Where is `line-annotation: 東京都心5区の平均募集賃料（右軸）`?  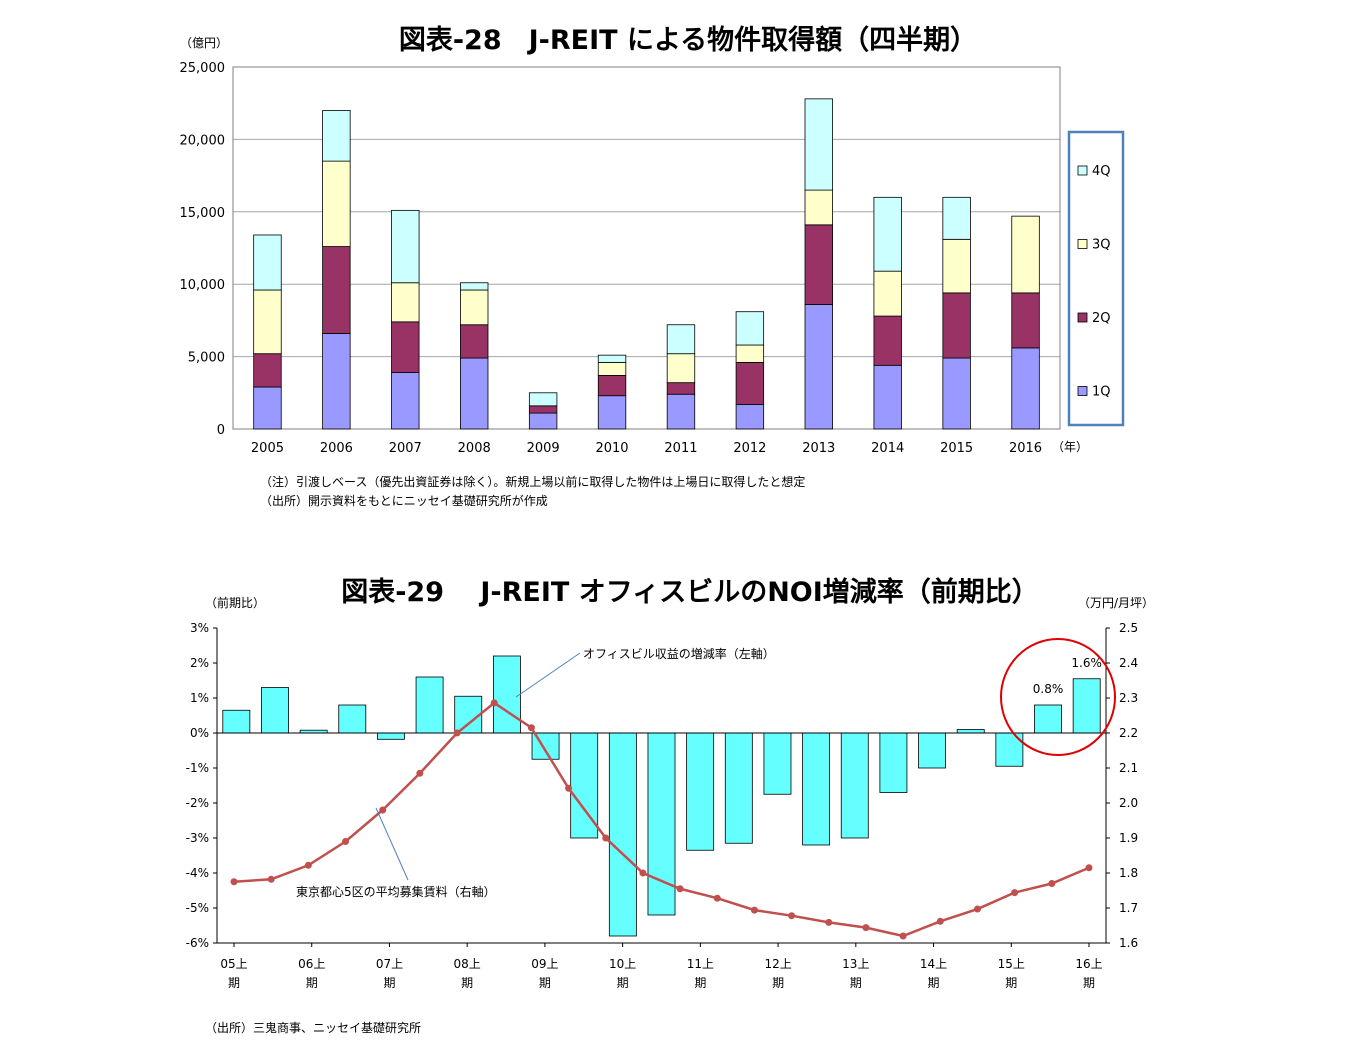
line-annotation: 東京都心5区の平均募集賃料（右軸） is located at coordinates (396, 891).